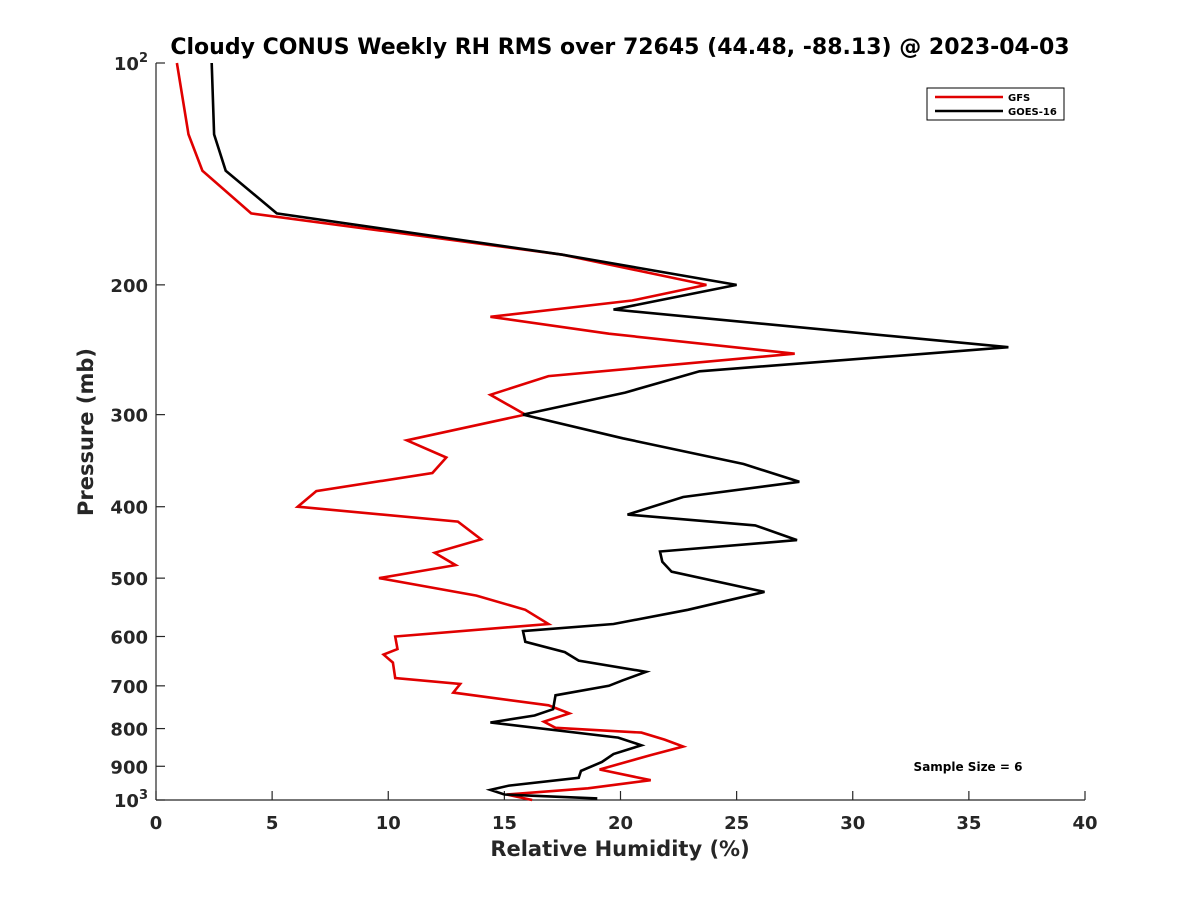  Describe the element at coordinates (129, 508) in the screenshot. I see `y-tick-label: 400` at that location.